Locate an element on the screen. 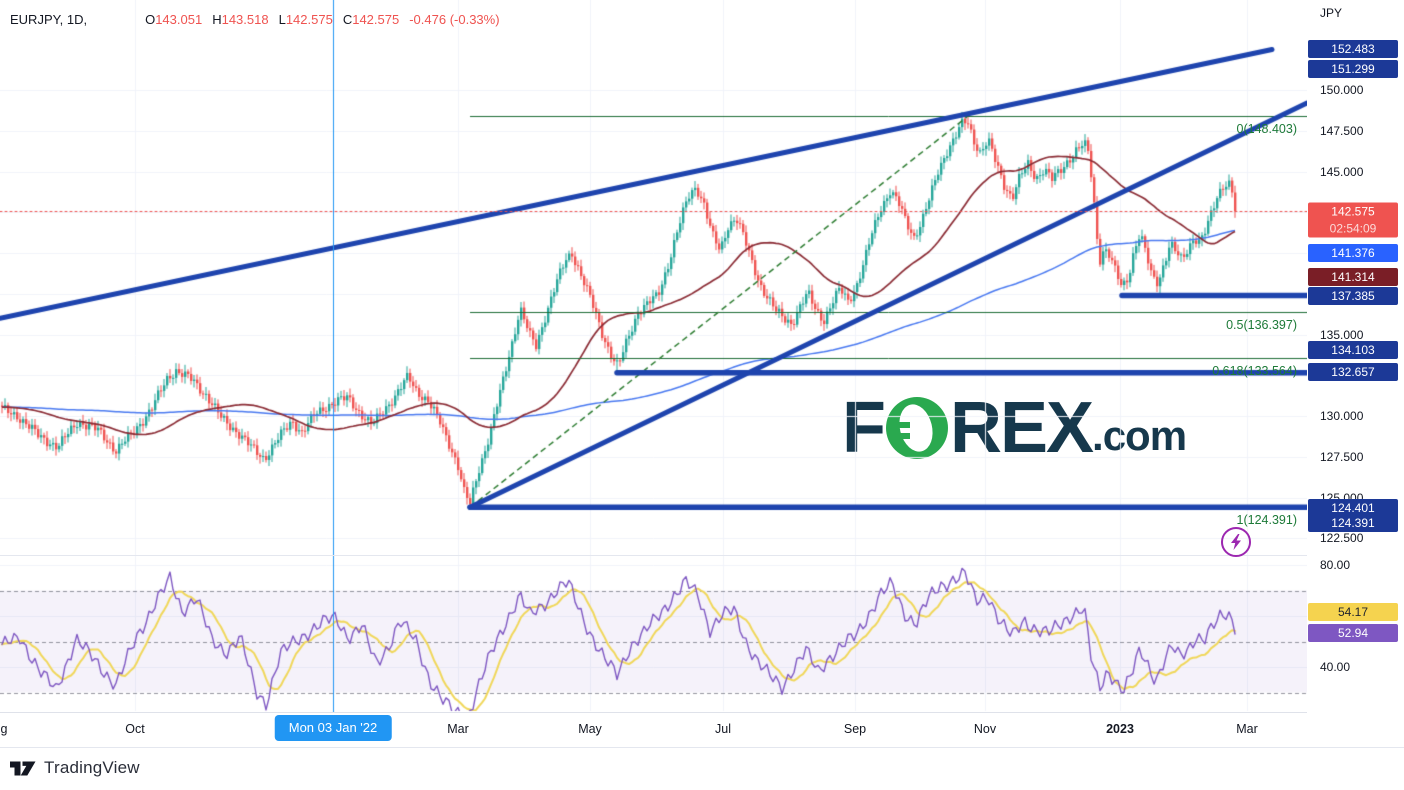 The height and width of the screenshot is (790, 1404). last-price-badge: 142.575 02:54:09 is located at coordinates (1353, 220).